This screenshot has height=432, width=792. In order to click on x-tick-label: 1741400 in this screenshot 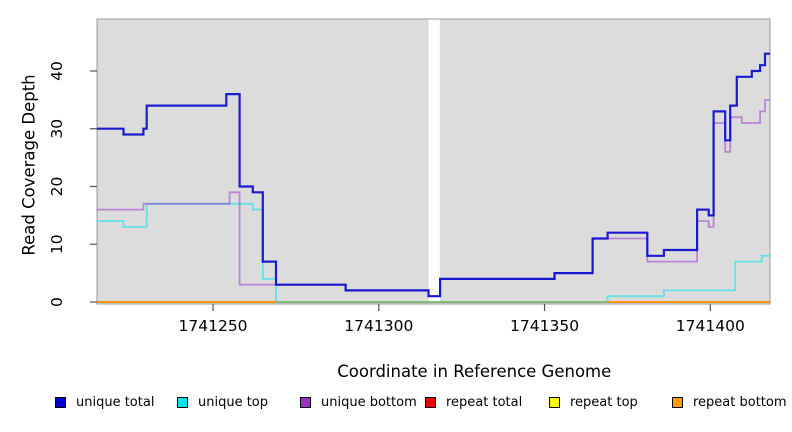, I will do `click(710, 326)`.